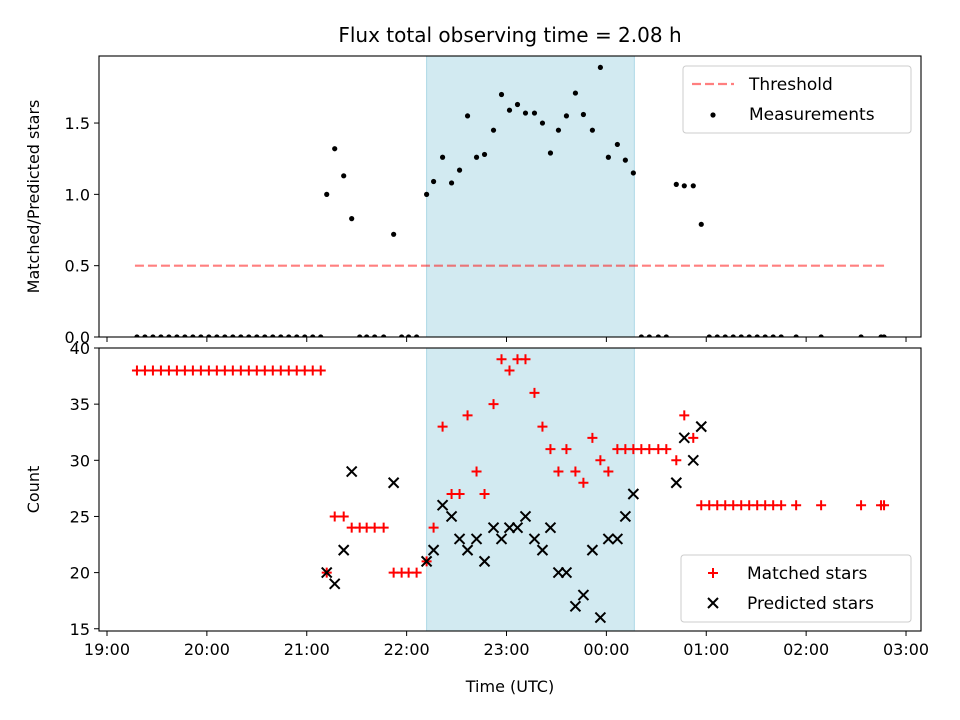 The width and height of the screenshot is (960, 720). Describe the element at coordinates (530, 196) in the screenshot. I see `observing-window-shade` at that location.